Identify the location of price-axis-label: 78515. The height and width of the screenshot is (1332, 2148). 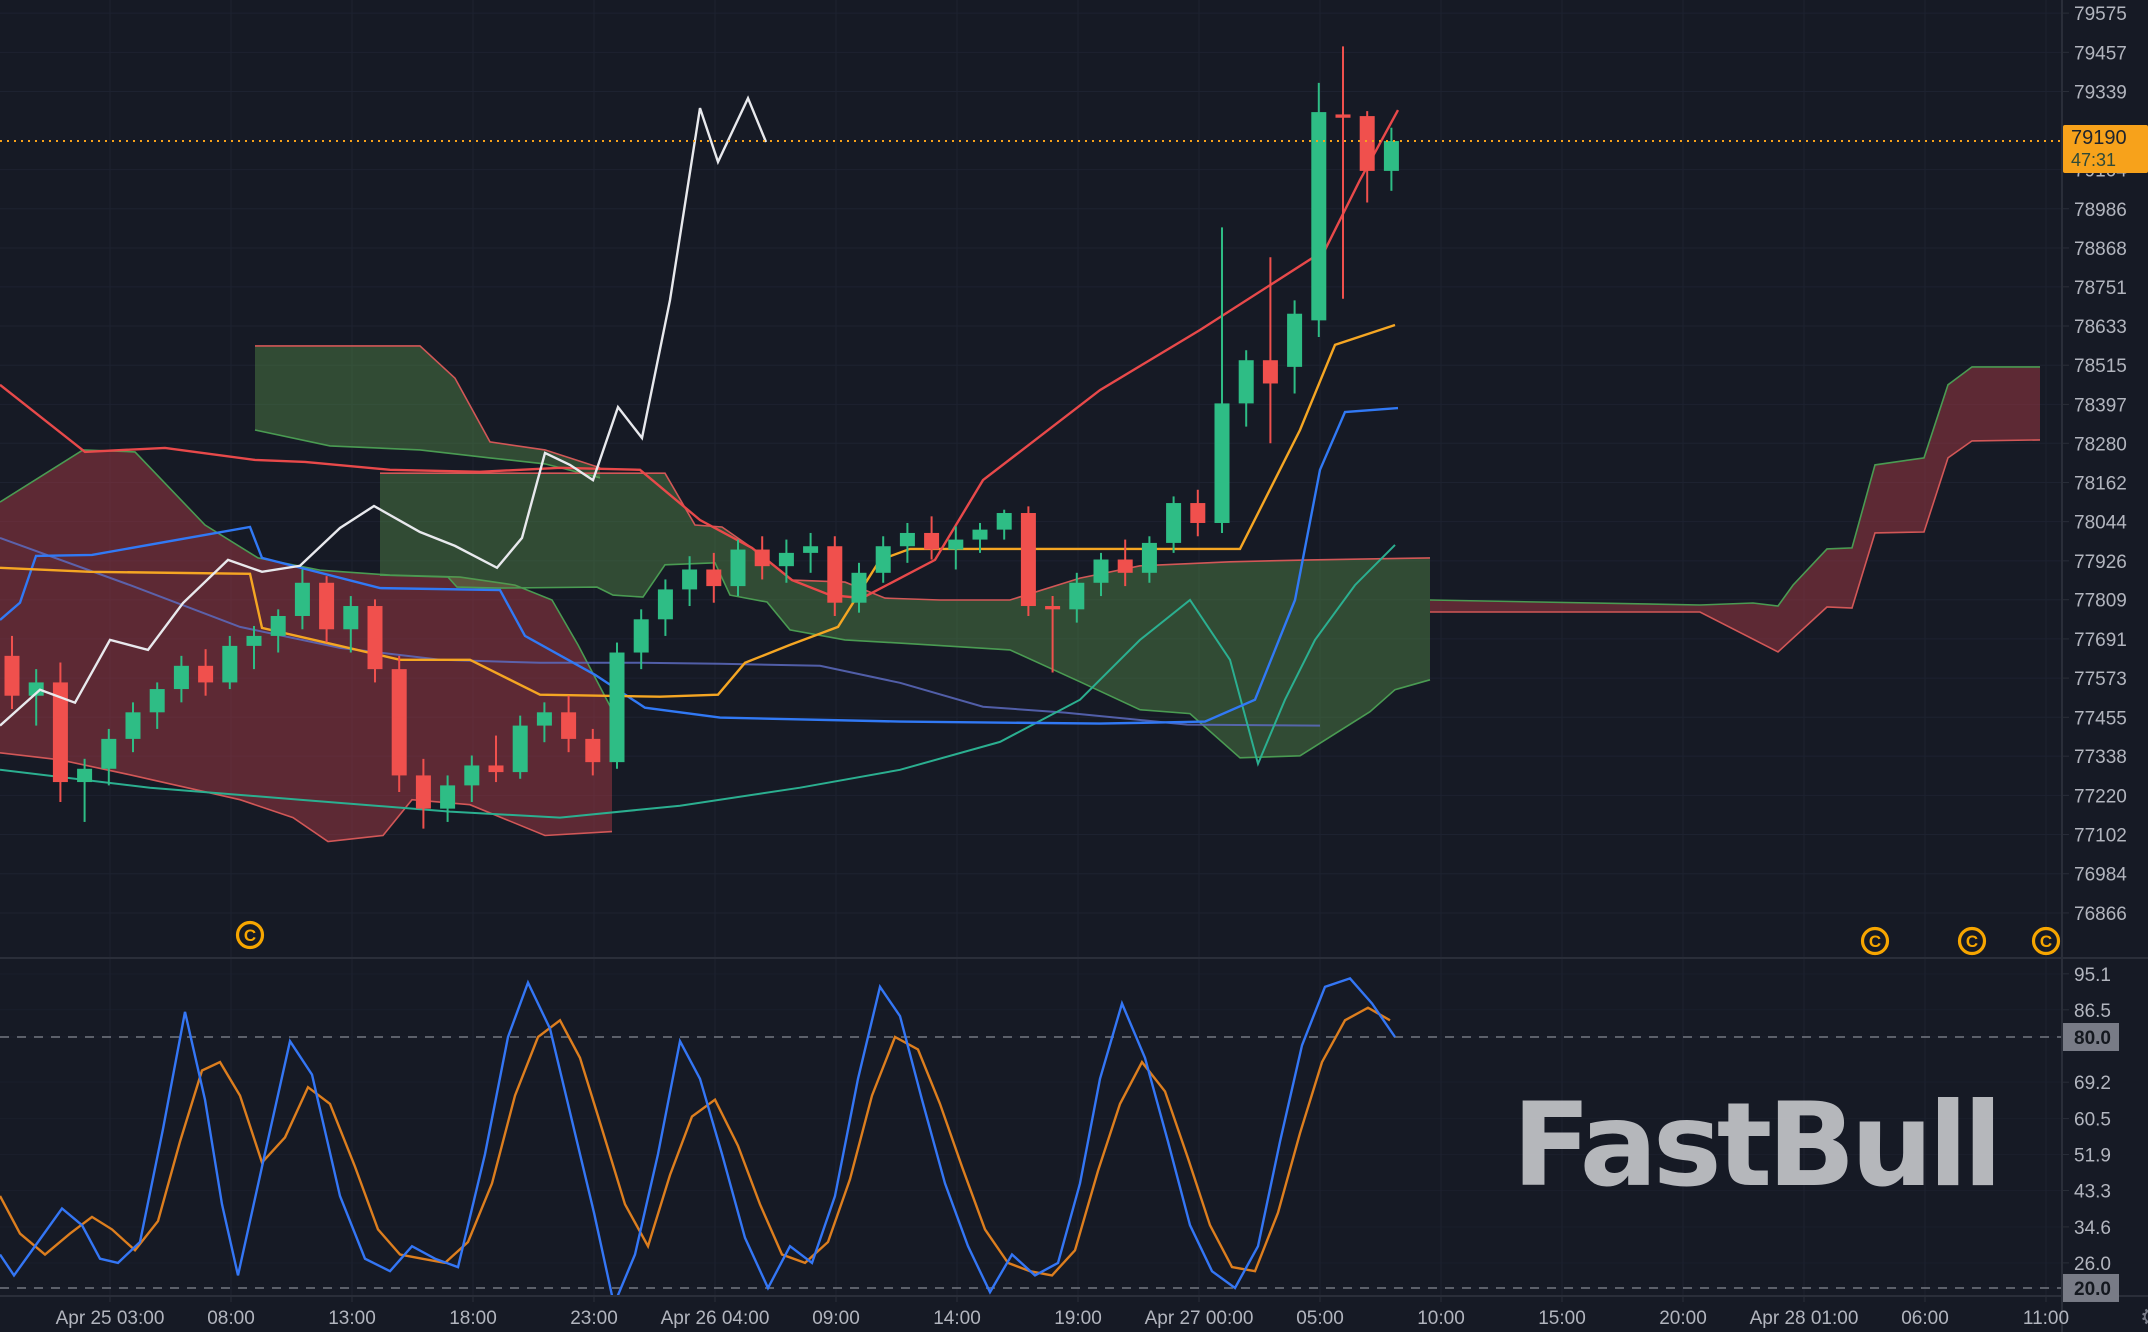
(2100, 366).